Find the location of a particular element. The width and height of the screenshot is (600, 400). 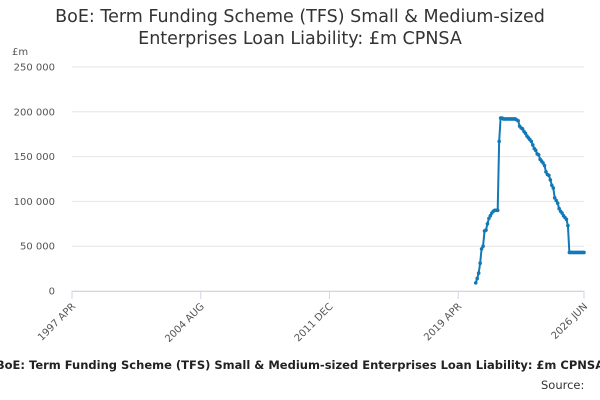

y-tick-label: 50 000 is located at coordinates (37, 247).